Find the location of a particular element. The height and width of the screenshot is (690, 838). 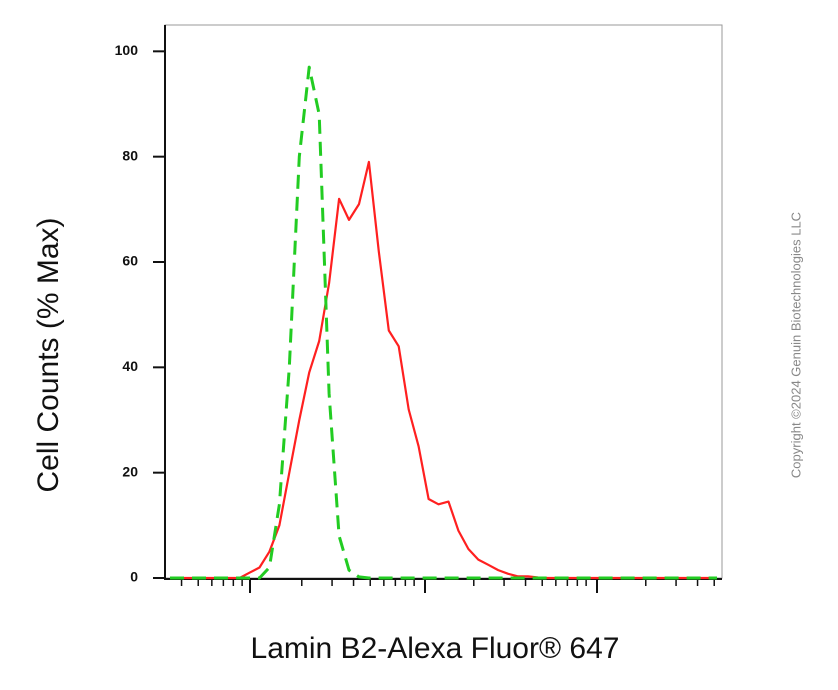

y-tick-label: 80 is located at coordinates (130, 155).